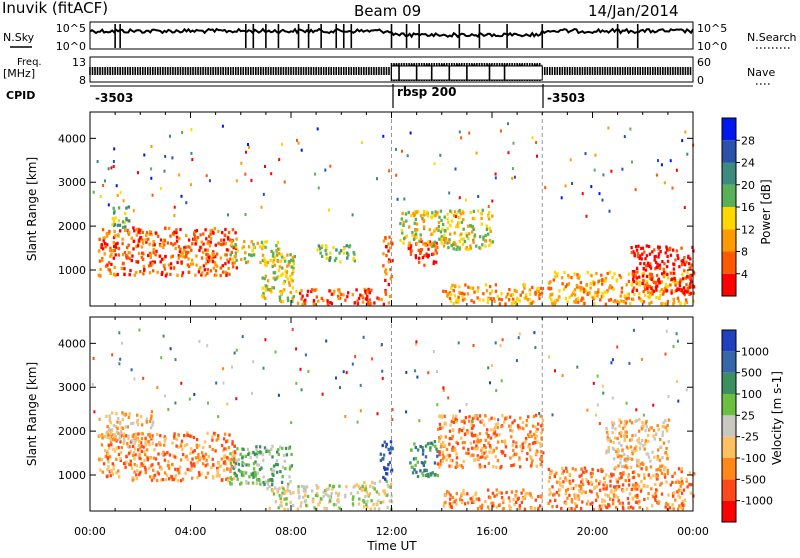  Describe the element at coordinates (389, 71) in the screenshot. I see `freq-panel: Freq. [MHz] 13 8 60 0 Nave` at that location.